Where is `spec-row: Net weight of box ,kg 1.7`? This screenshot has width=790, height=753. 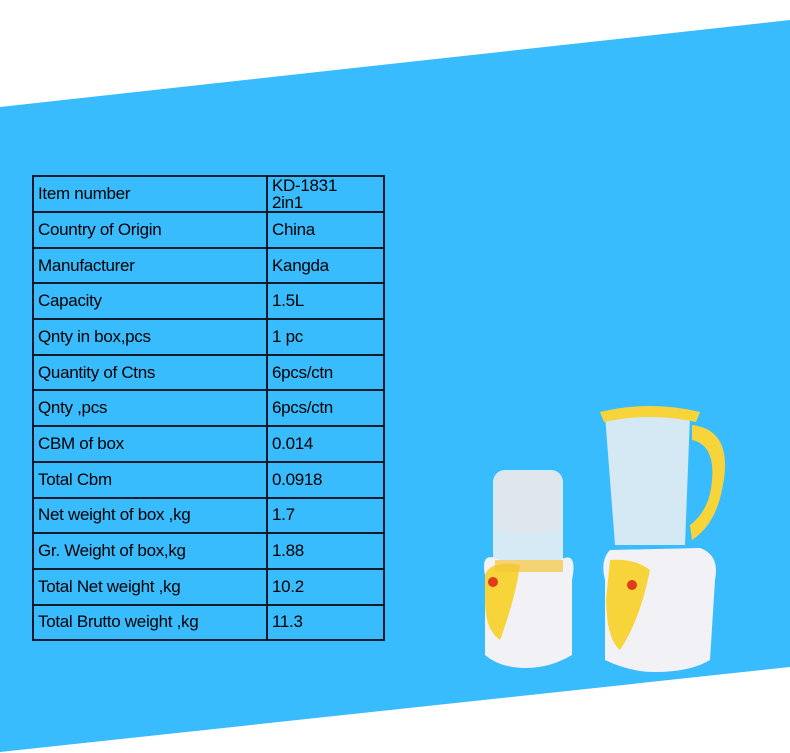
spec-row: Net weight of box ,kg 1.7 is located at coordinates (208, 515).